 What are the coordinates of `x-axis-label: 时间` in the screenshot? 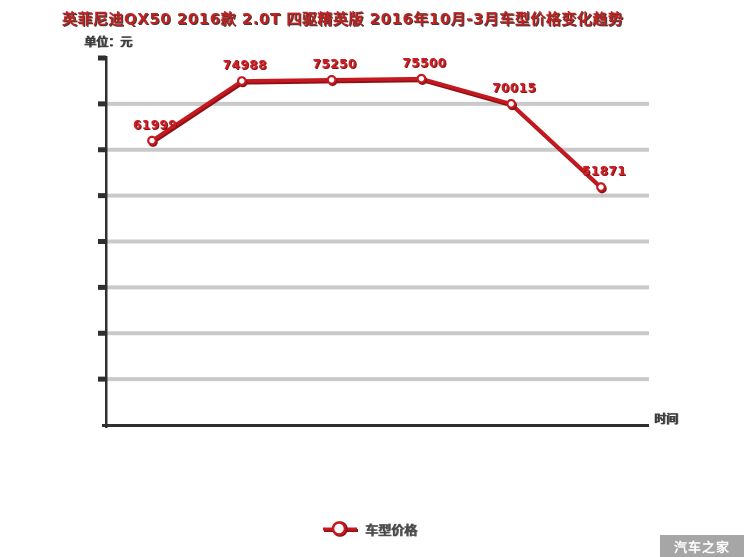 It's located at (666, 419).